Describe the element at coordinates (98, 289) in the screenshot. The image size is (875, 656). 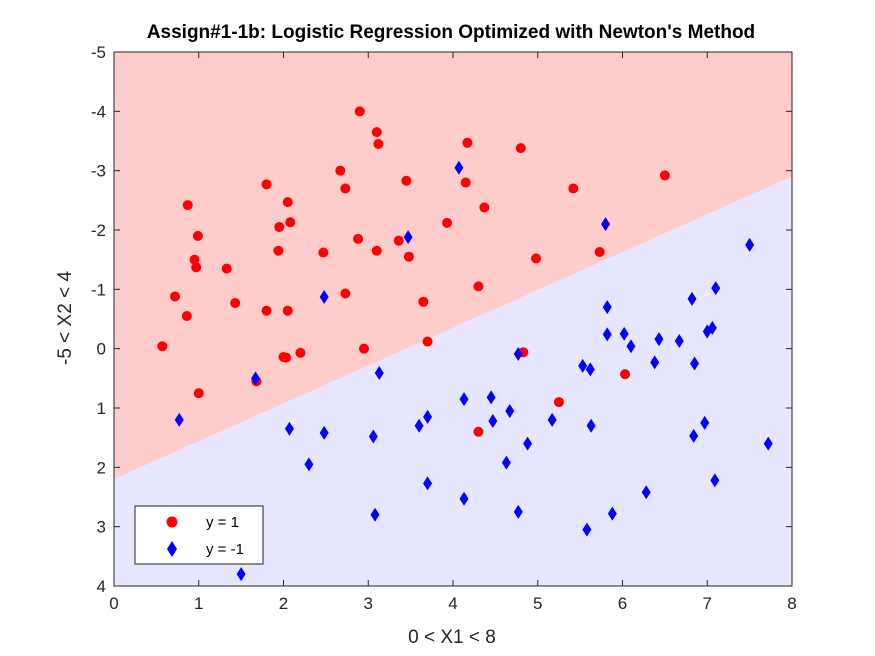
I see `y-tick-label-4: -1` at that location.